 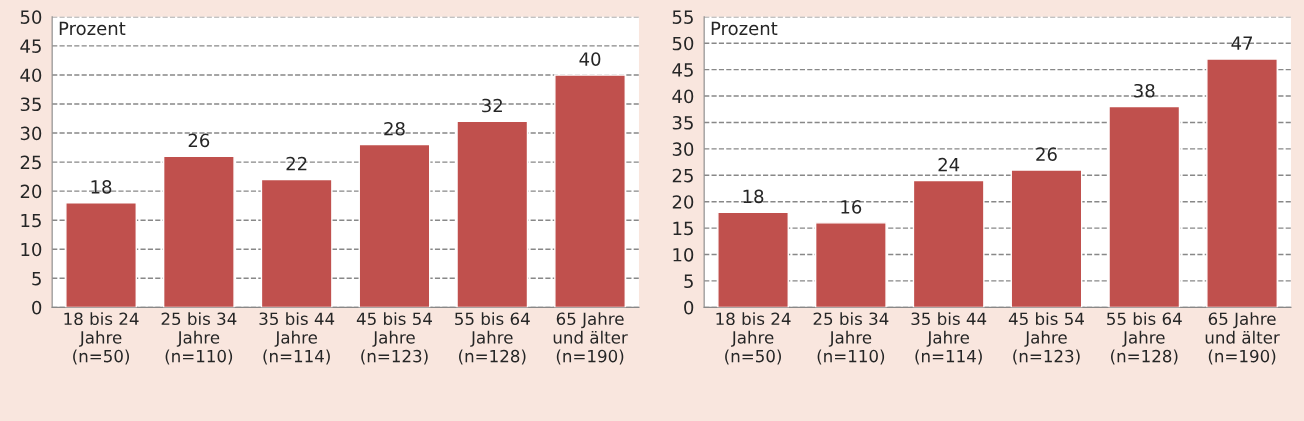 What do you see at coordinates (949, 164) in the screenshot?
I see `data-label: 24` at bounding box center [949, 164].